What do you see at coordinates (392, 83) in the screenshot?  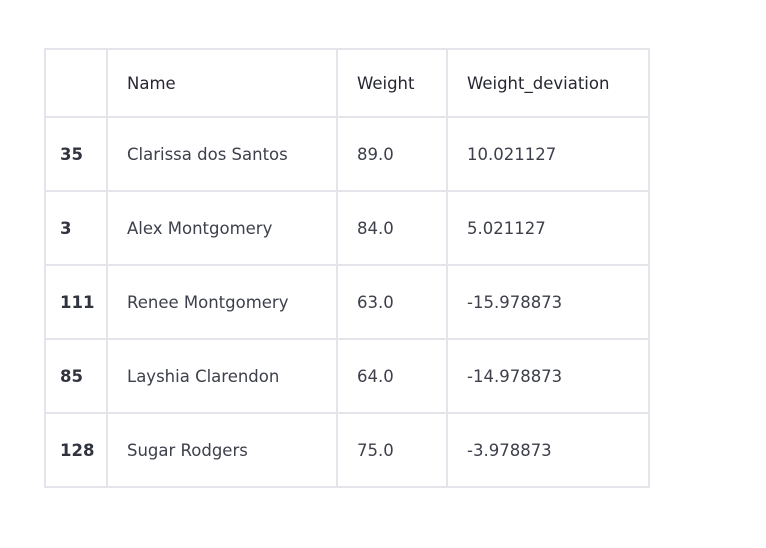 I see `header-weight: Weight` at bounding box center [392, 83].